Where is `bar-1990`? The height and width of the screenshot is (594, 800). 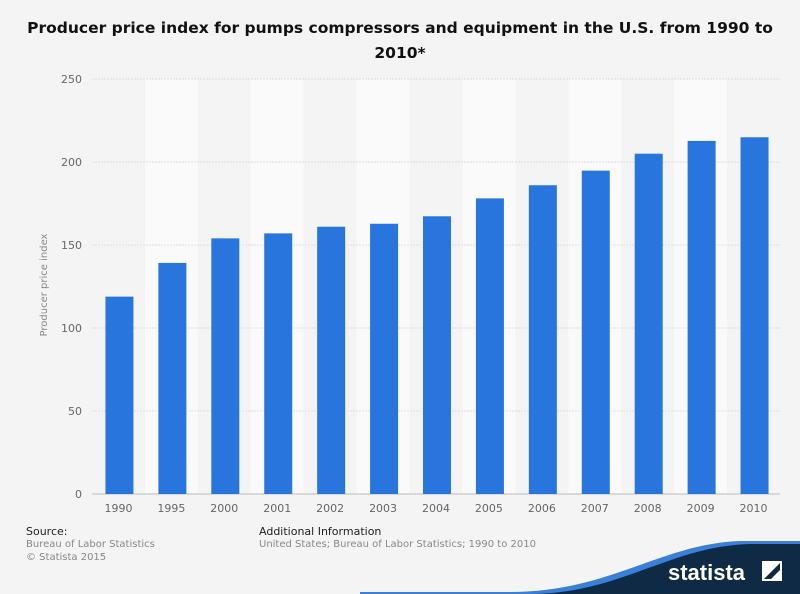 bar-1990 is located at coordinates (119, 395).